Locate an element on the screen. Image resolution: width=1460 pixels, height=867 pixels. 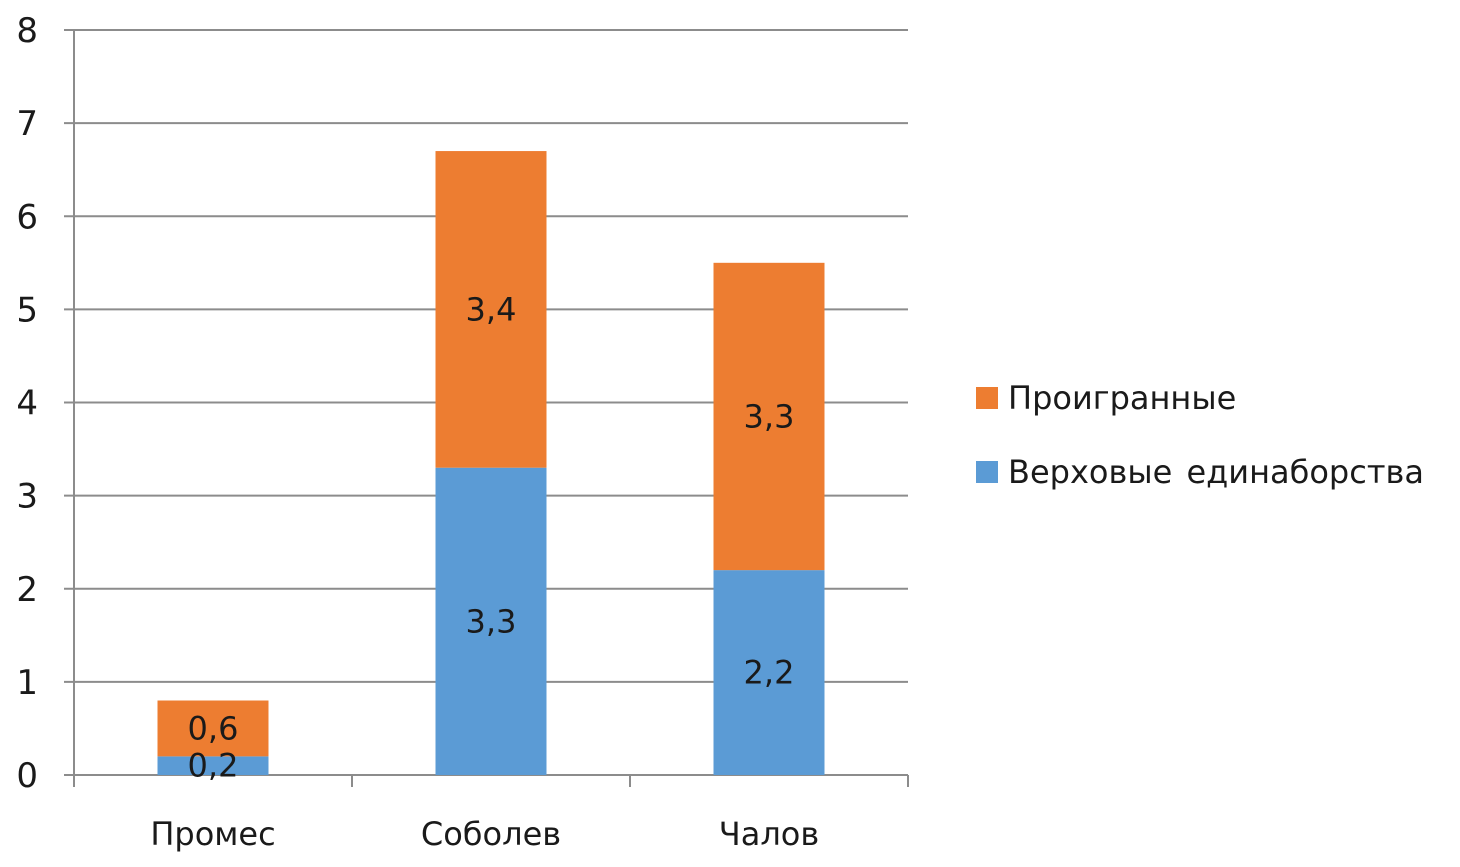
data-label-0-series-0: 0,2 is located at coordinates (213, 766).